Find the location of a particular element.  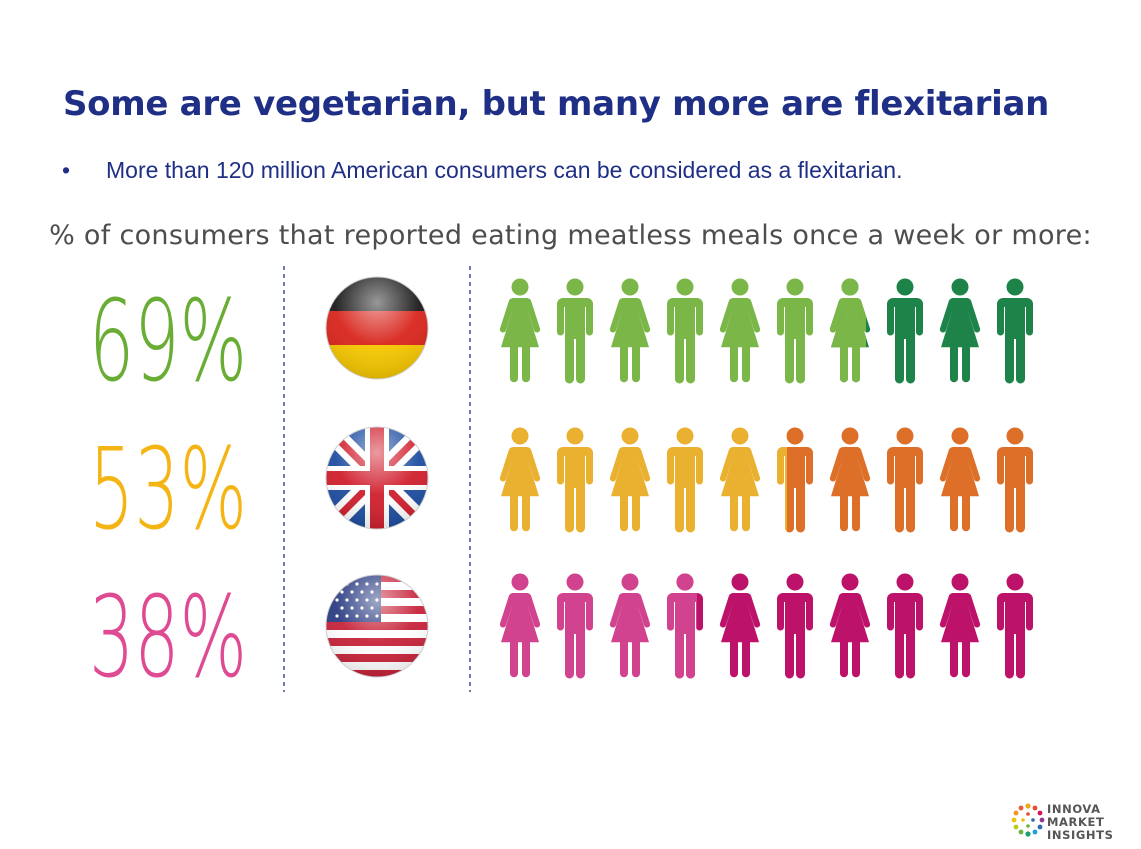

logo-text: INNOVA MARKET INSIGHTS is located at coordinates (1080, 822).